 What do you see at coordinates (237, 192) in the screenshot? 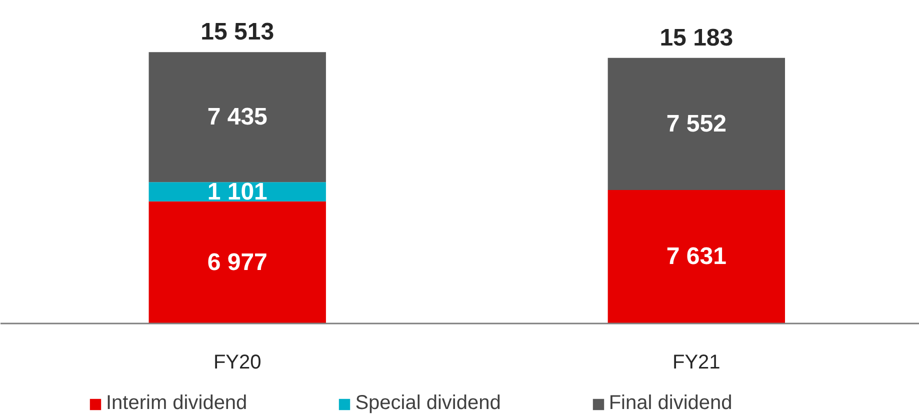
I see `data-label: 1 101` at bounding box center [237, 192].